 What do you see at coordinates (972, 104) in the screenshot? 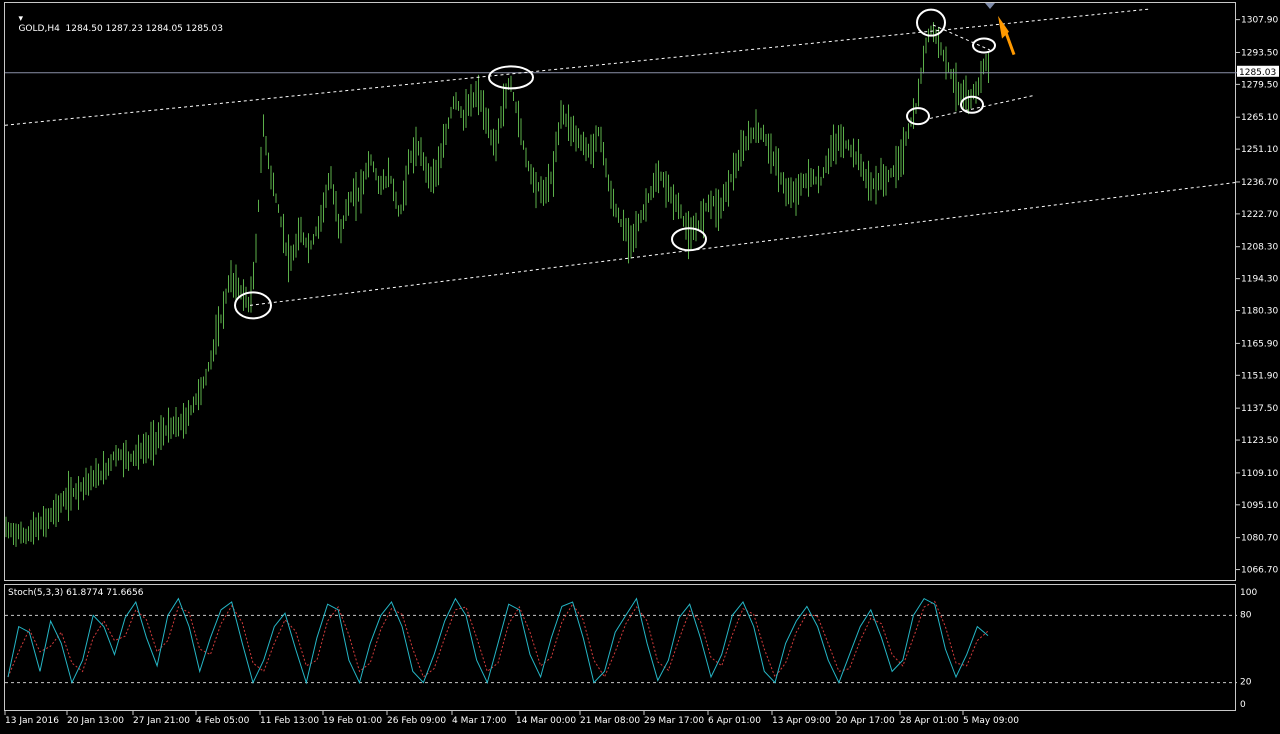
I see `ellipse-low-may` at bounding box center [972, 104].